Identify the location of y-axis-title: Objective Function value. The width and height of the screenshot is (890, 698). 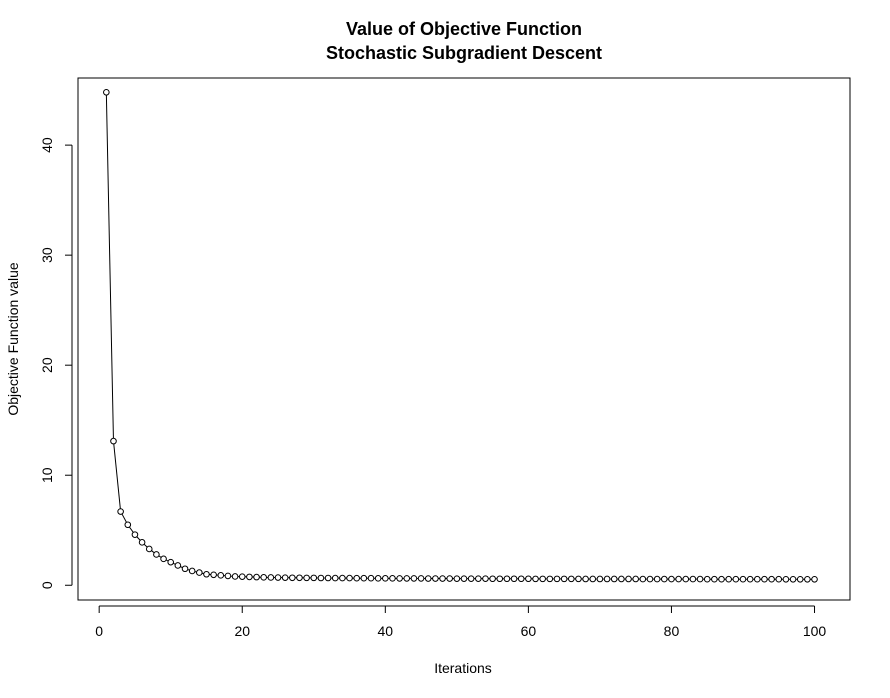
(13, 339).